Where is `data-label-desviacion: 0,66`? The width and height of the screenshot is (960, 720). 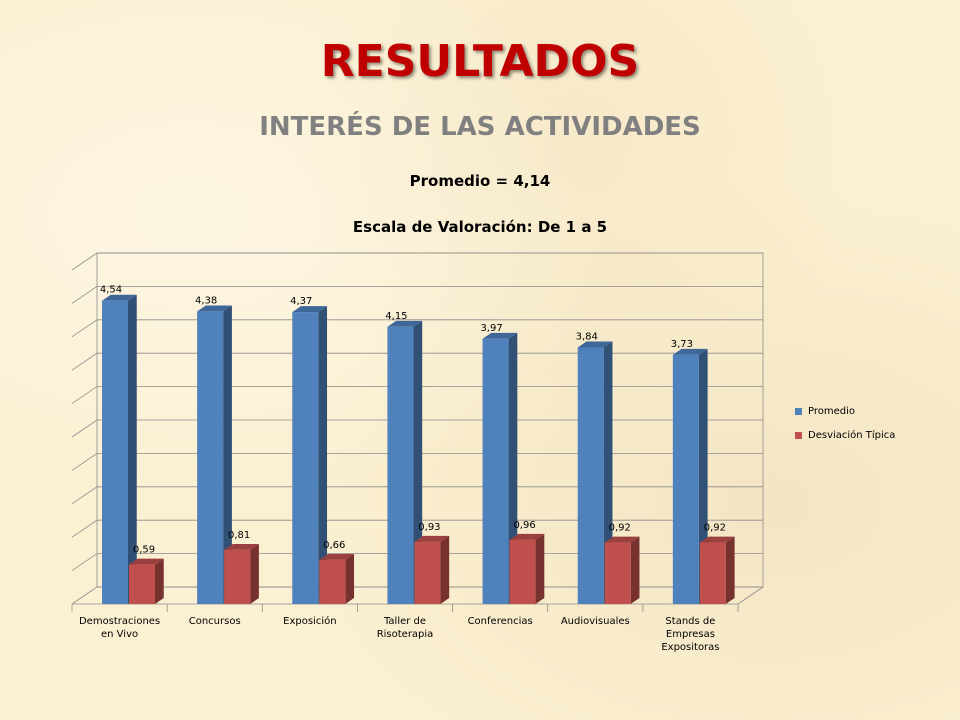
data-label-desviacion: 0,66 is located at coordinates (334, 545).